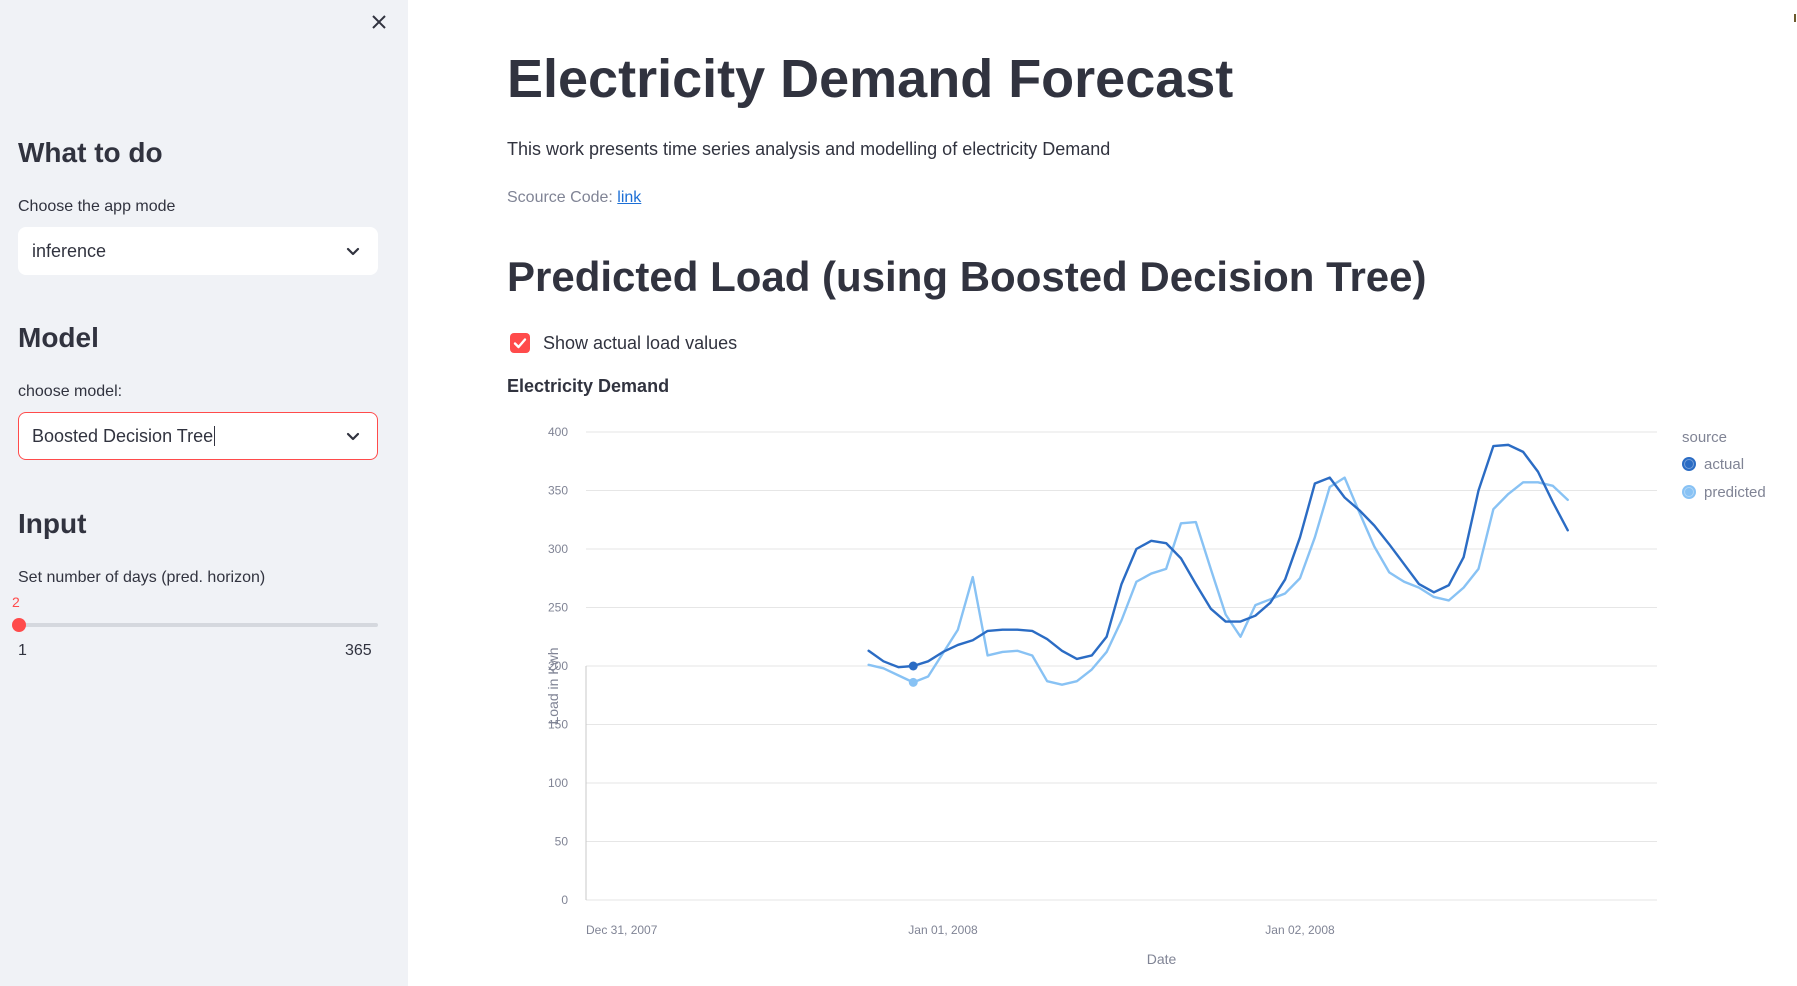 The image size is (1797, 986). I want to click on legend-label-predicted: predicted, so click(1735, 492).